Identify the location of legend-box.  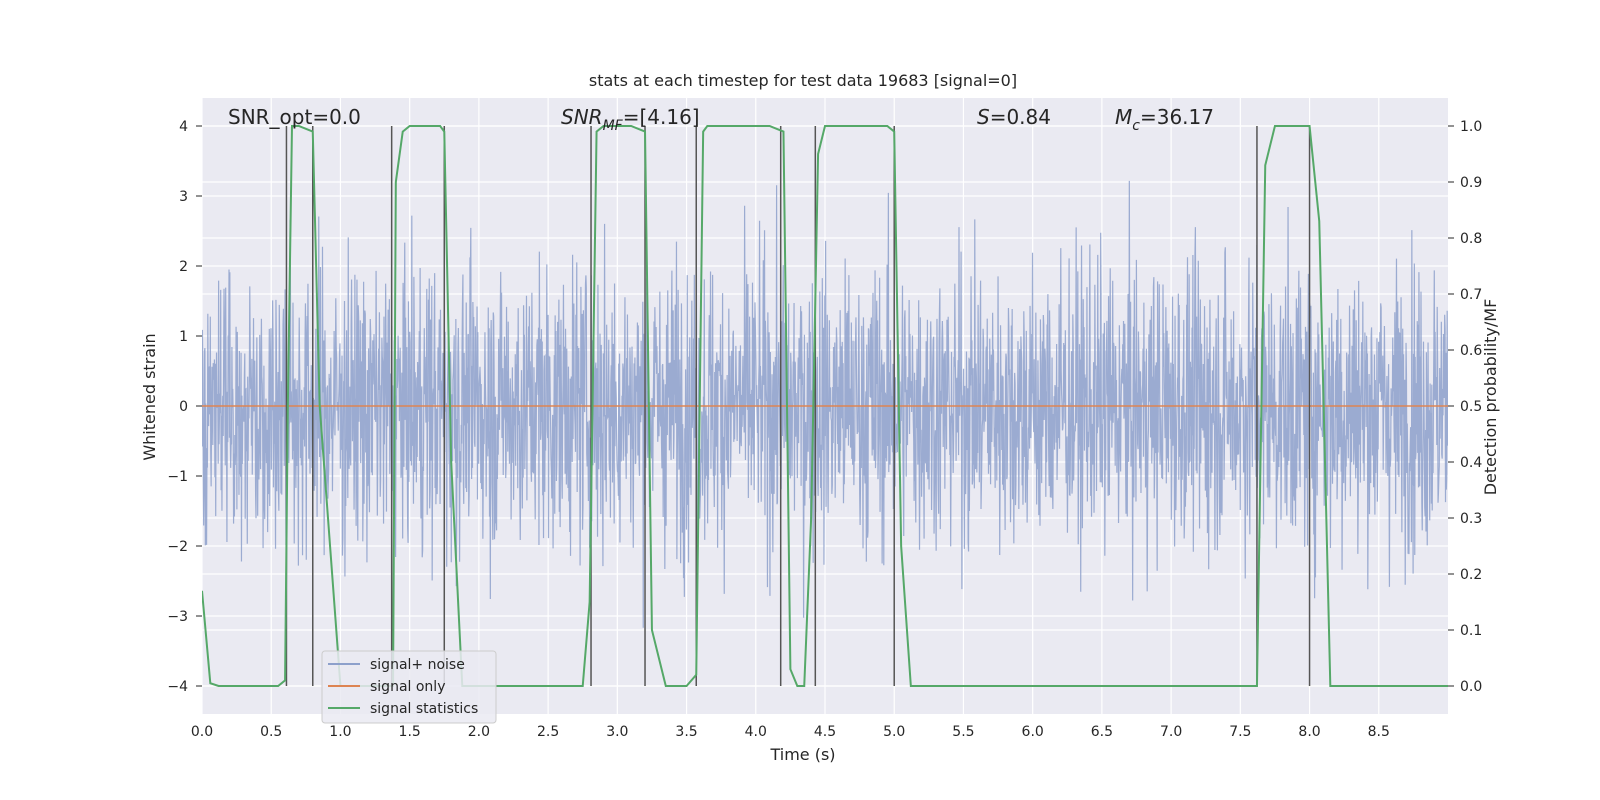
(409, 687).